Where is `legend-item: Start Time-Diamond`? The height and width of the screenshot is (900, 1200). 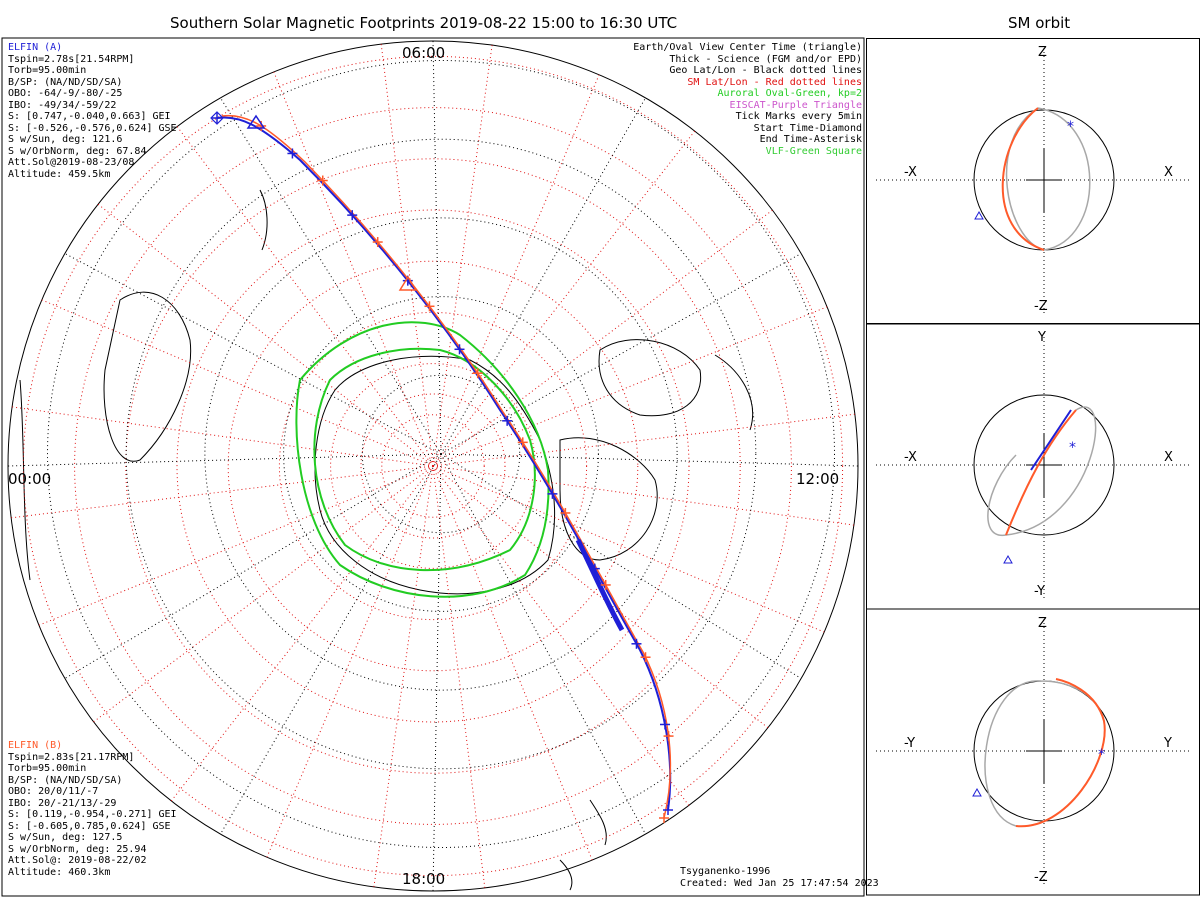 legend-item: Start Time-Diamond is located at coordinates (807, 128).